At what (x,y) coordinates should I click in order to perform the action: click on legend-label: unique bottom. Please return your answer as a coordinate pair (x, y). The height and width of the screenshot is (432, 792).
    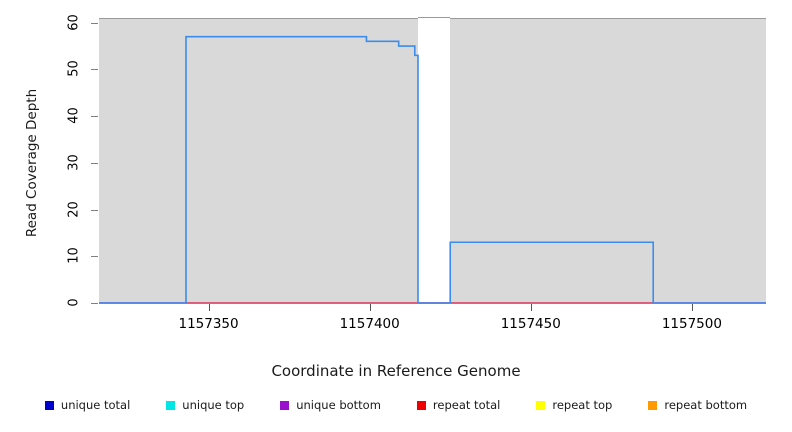
    Looking at the image, I should click on (338, 405).